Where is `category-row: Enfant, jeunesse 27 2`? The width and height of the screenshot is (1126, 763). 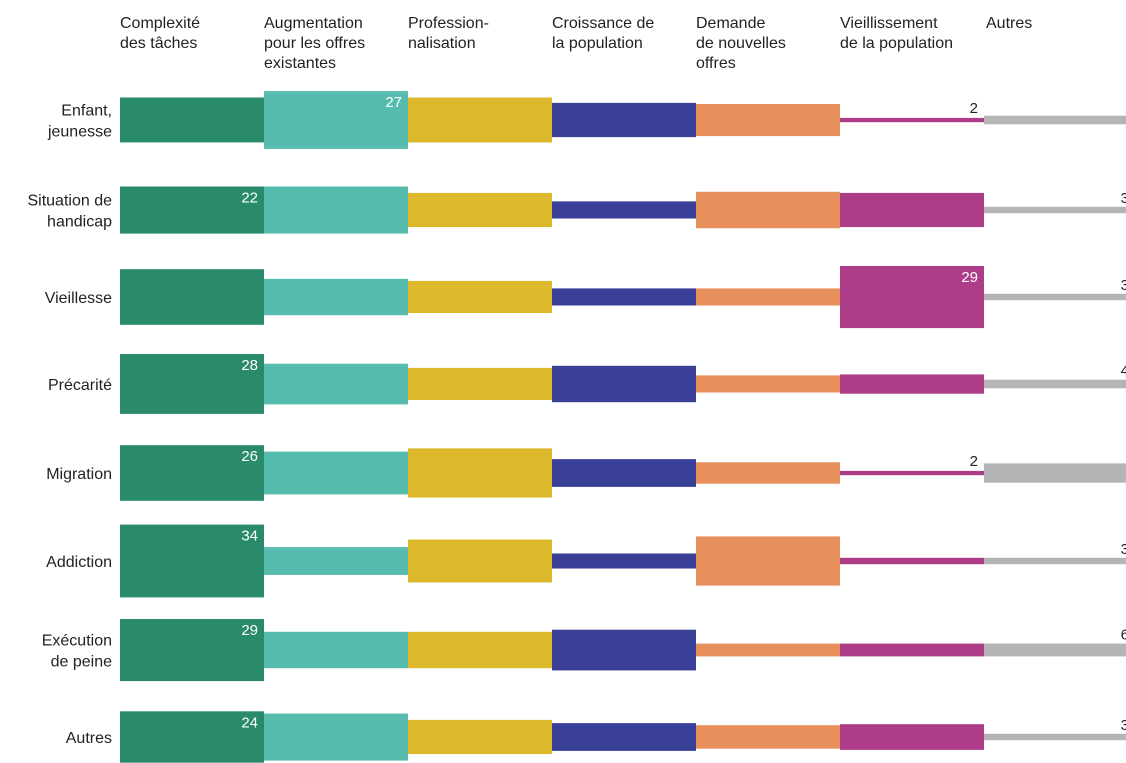 category-row: Enfant, jeunesse 27 2 is located at coordinates (586, 120).